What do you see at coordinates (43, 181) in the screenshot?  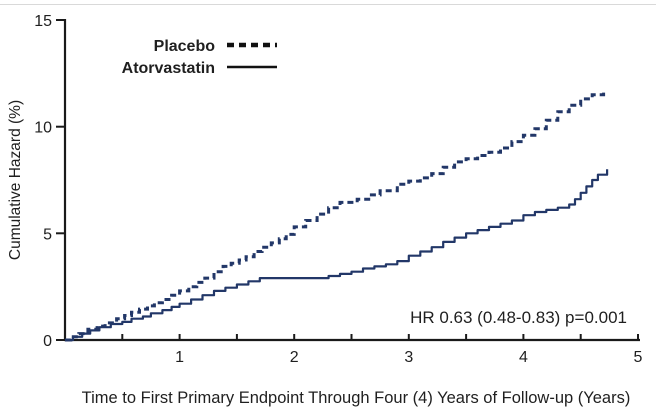 I see `y-tick-labels: 0 5 10 15` at bounding box center [43, 181].